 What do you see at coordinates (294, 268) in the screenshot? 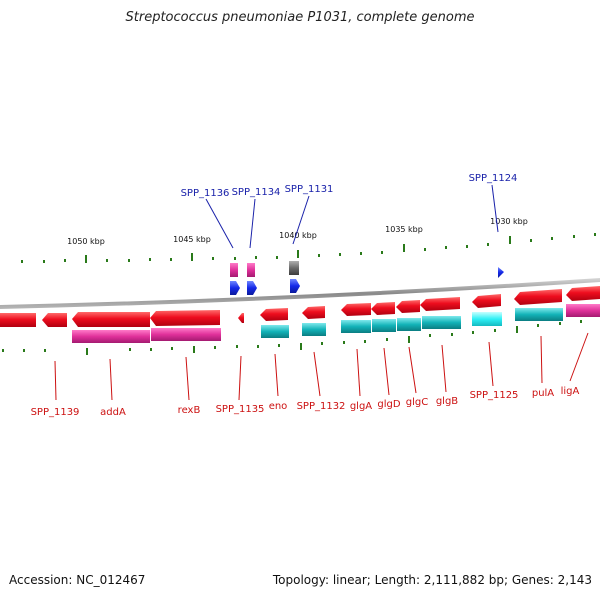
I see `feature-spp-1131-box` at bounding box center [294, 268].